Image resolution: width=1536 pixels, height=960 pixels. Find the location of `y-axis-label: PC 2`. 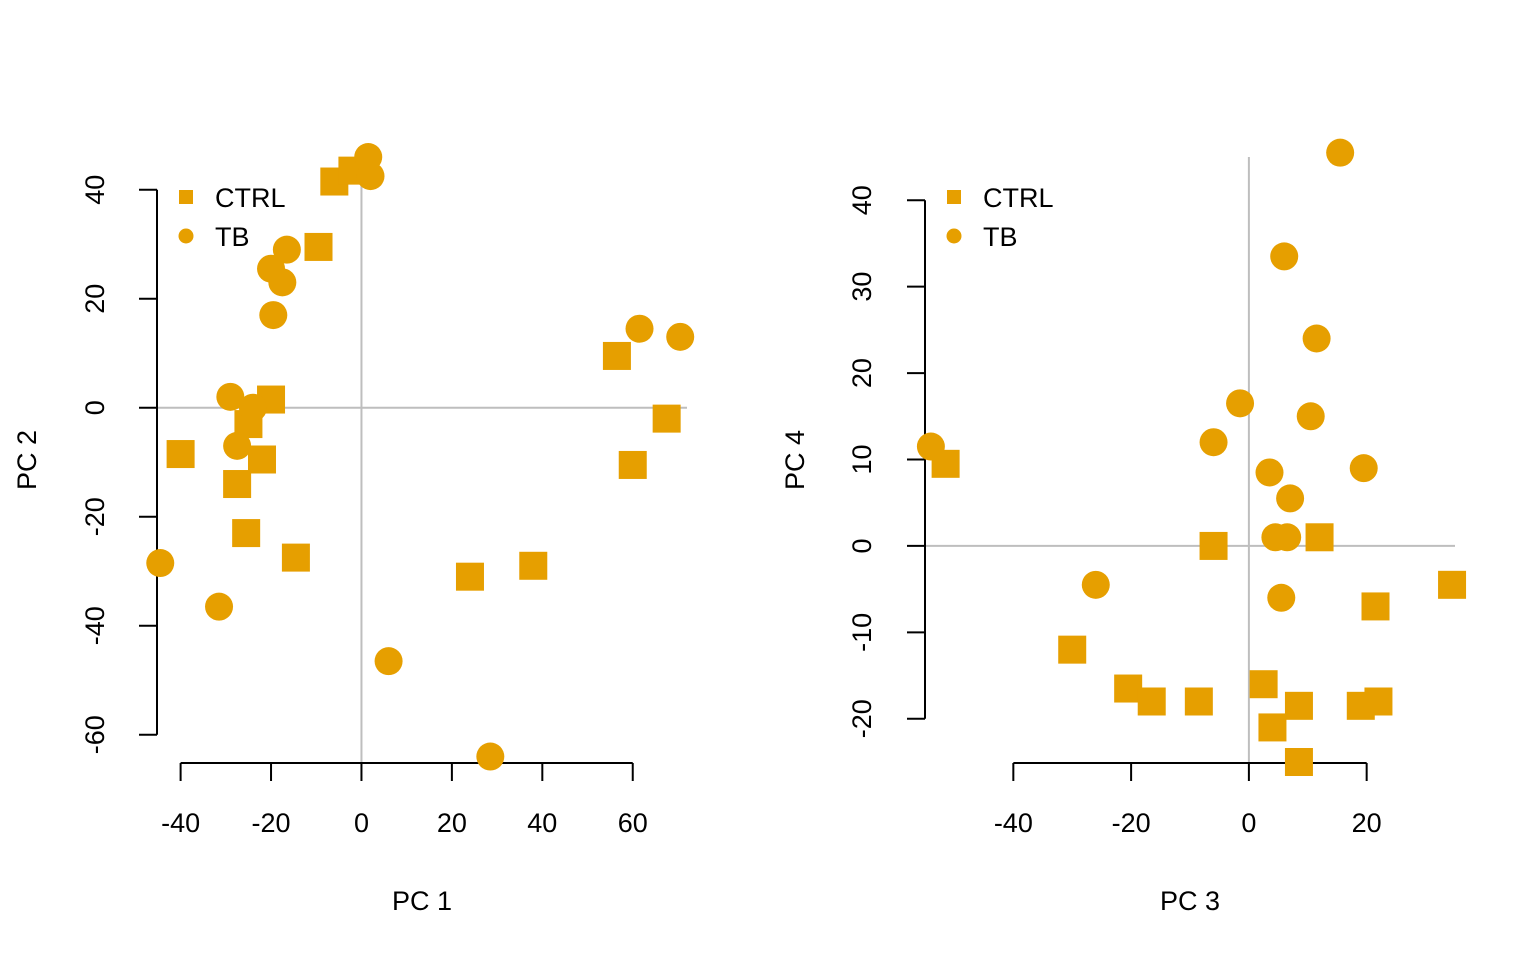

y-axis-label: PC 2 is located at coordinates (27, 460).